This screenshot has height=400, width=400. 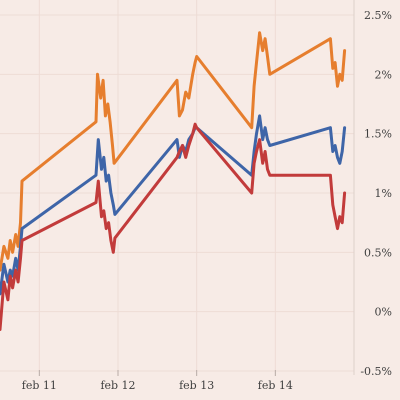 What do you see at coordinates (378, 252) in the screenshot?
I see `y-tick-label: 0.5%` at bounding box center [378, 252].